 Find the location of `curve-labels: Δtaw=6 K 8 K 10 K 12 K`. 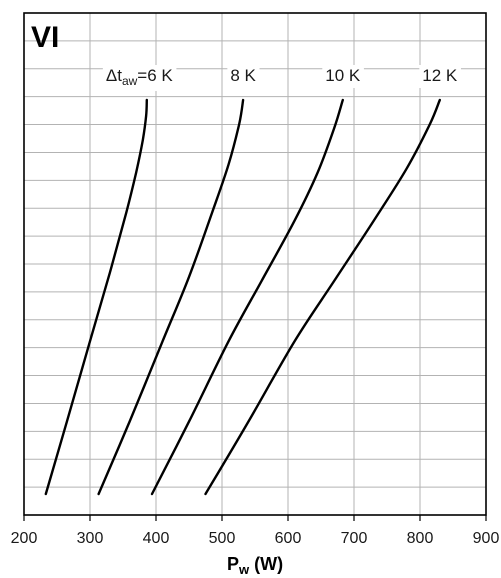

curve-labels: Δtaw=6 K 8 K 10 K 12 K is located at coordinates (281, 78).